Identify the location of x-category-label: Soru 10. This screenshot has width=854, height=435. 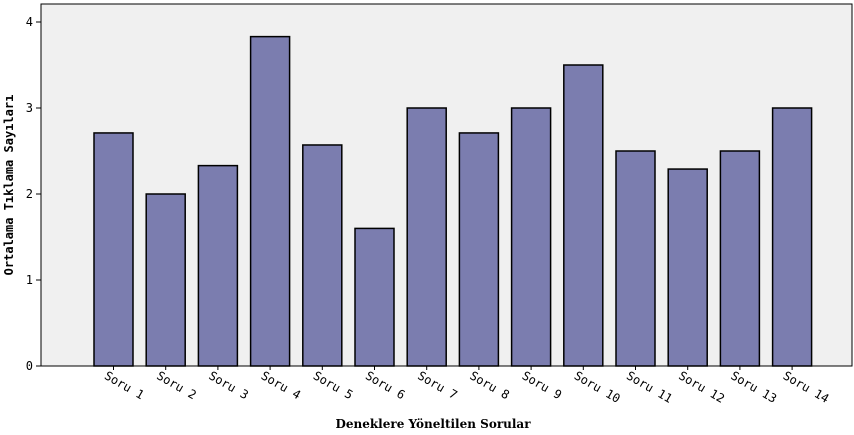
(597, 386).